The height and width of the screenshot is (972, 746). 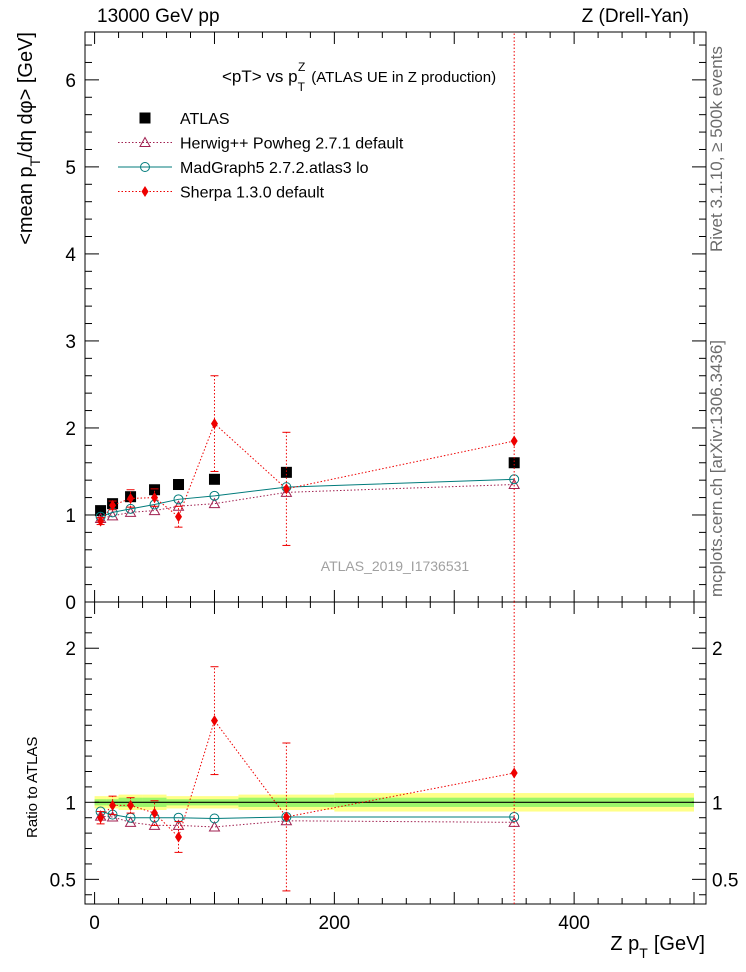 I want to click on ratio-y-tick-label-right: 0.5, so click(x=725, y=880).